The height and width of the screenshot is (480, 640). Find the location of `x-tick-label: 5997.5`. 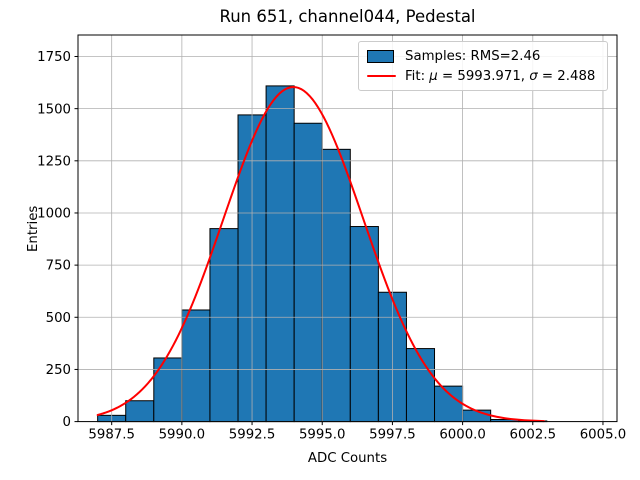

x-tick-label: 5997.5 is located at coordinates (392, 435).